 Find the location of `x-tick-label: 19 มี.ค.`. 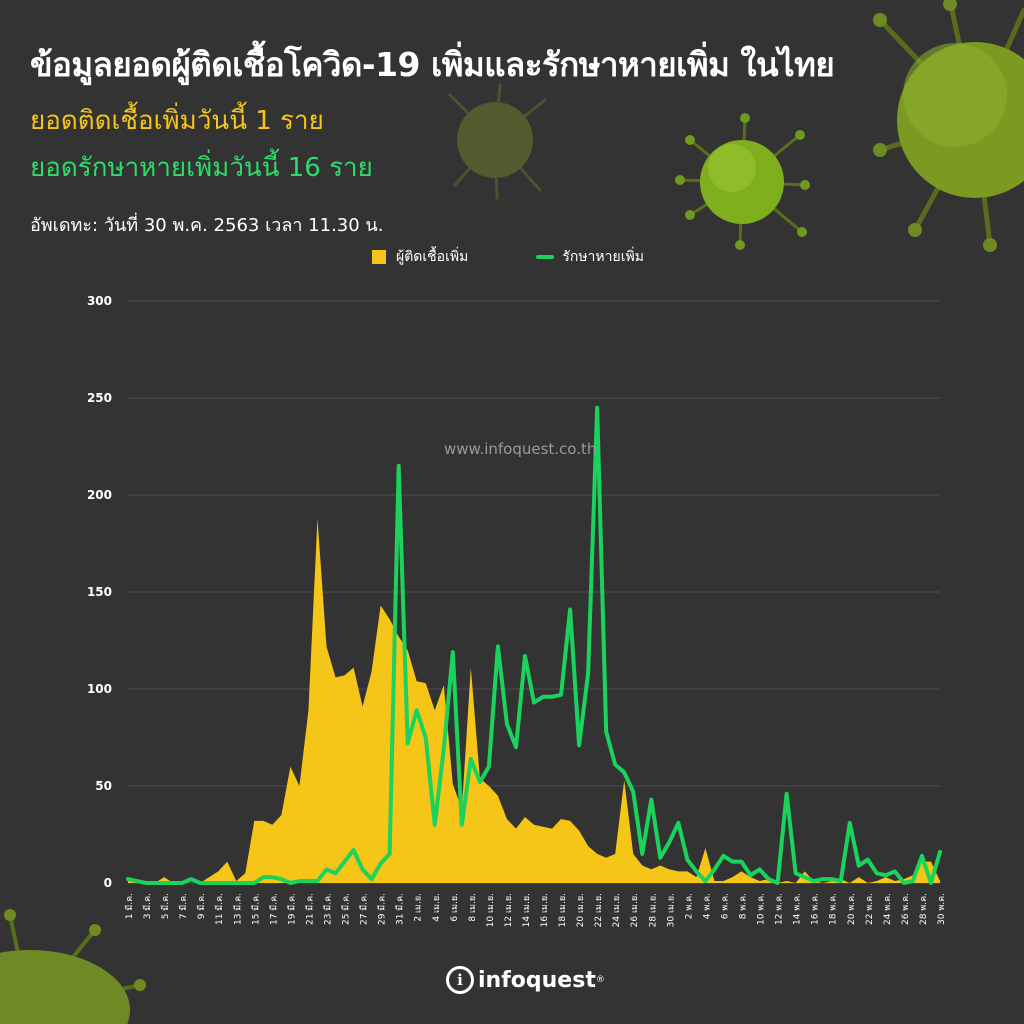

x-tick-label: 19 มี.ค. is located at coordinates (291, 909).